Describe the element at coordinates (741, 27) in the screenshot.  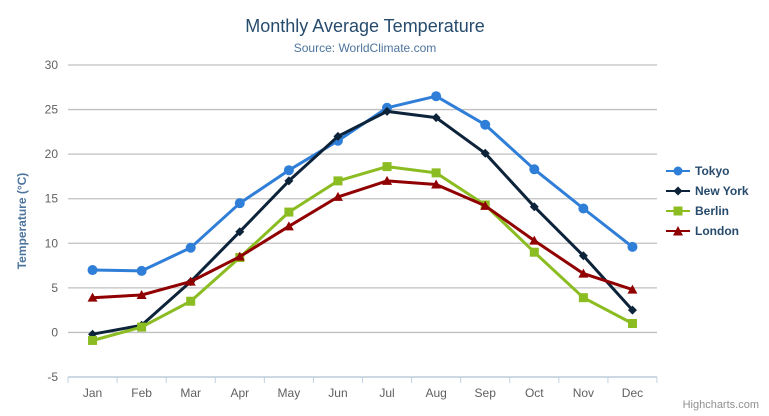
I see `export-menu-button` at that location.